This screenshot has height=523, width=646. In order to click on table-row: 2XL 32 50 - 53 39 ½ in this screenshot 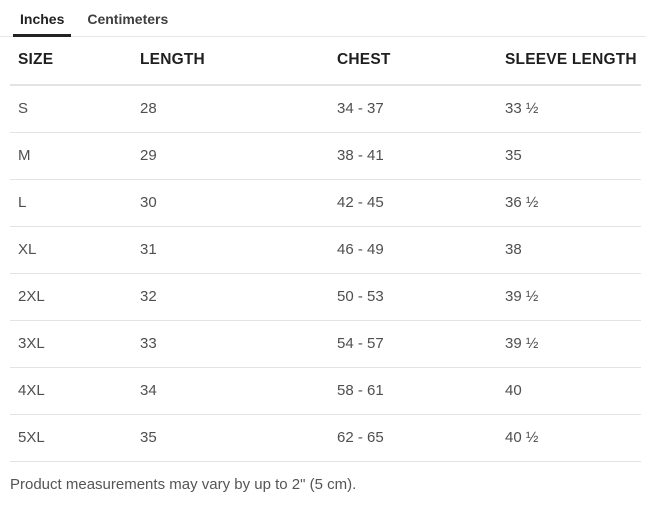, I will do `click(325, 297)`.